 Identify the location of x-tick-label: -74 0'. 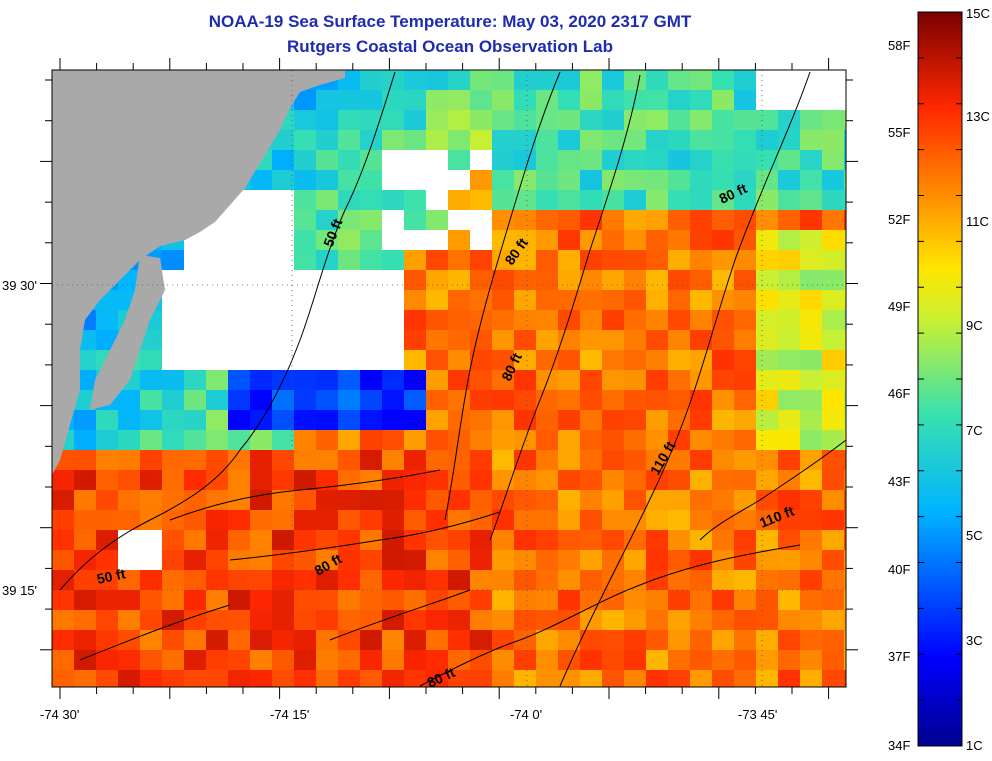
(526, 714).